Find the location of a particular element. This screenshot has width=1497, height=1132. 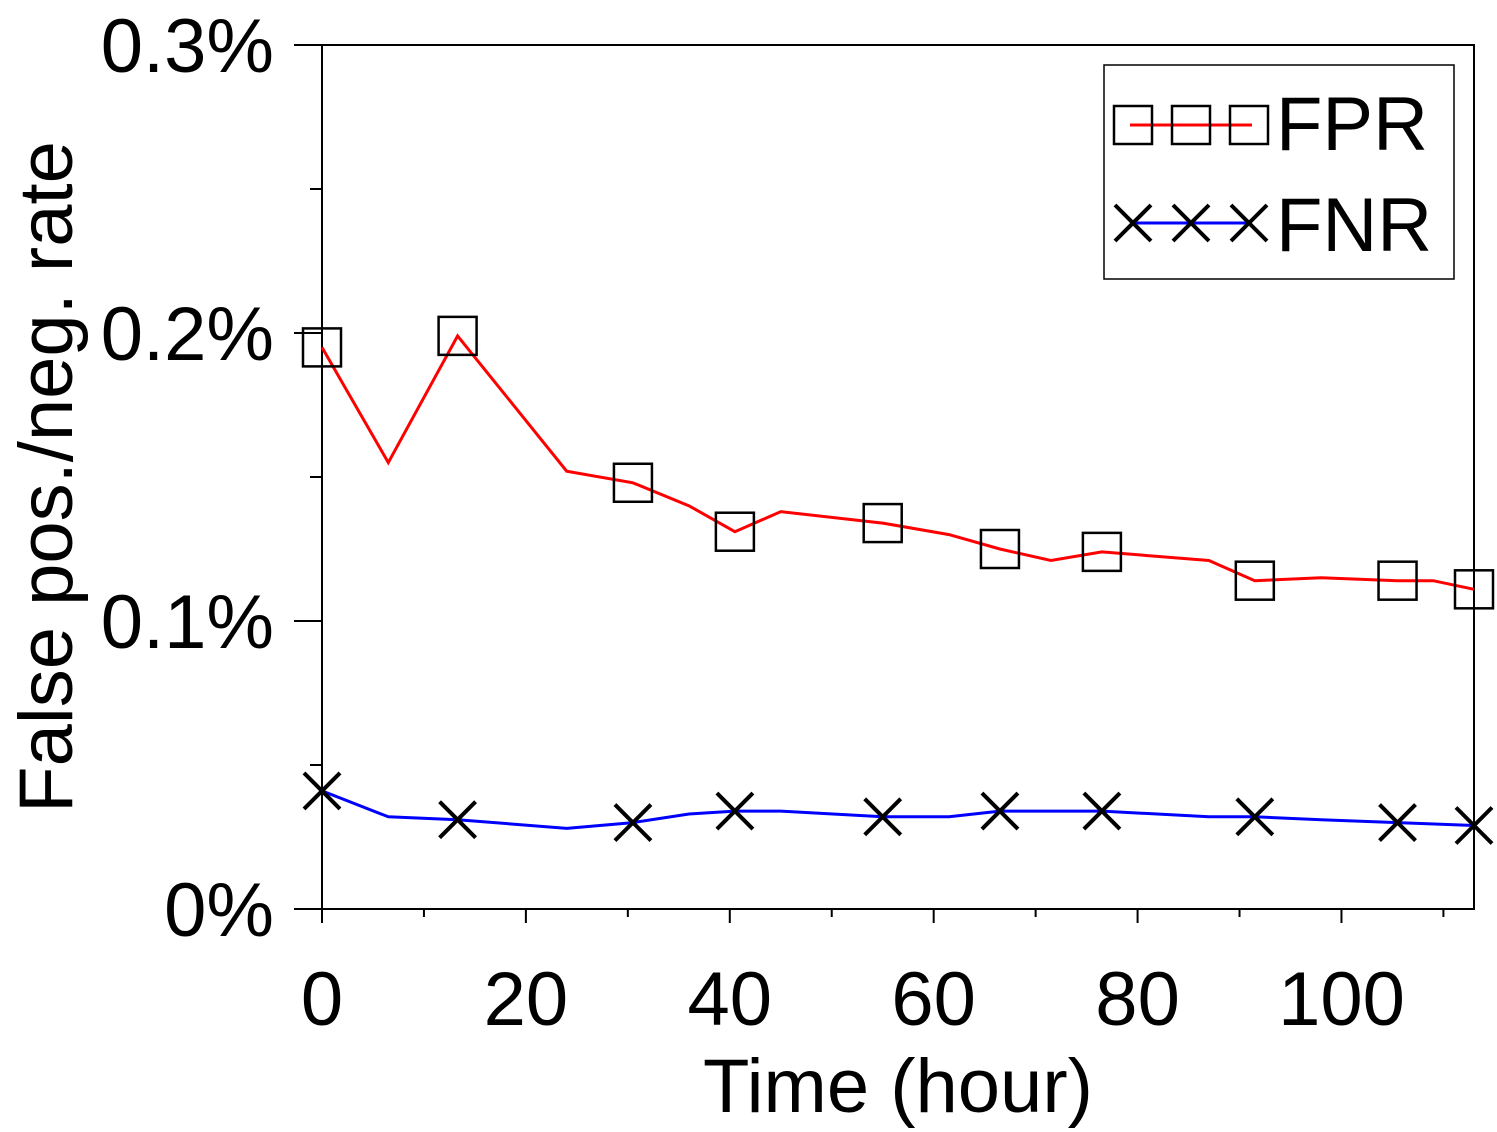

legend-label-fpr: FPR is located at coordinates (1352, 124).